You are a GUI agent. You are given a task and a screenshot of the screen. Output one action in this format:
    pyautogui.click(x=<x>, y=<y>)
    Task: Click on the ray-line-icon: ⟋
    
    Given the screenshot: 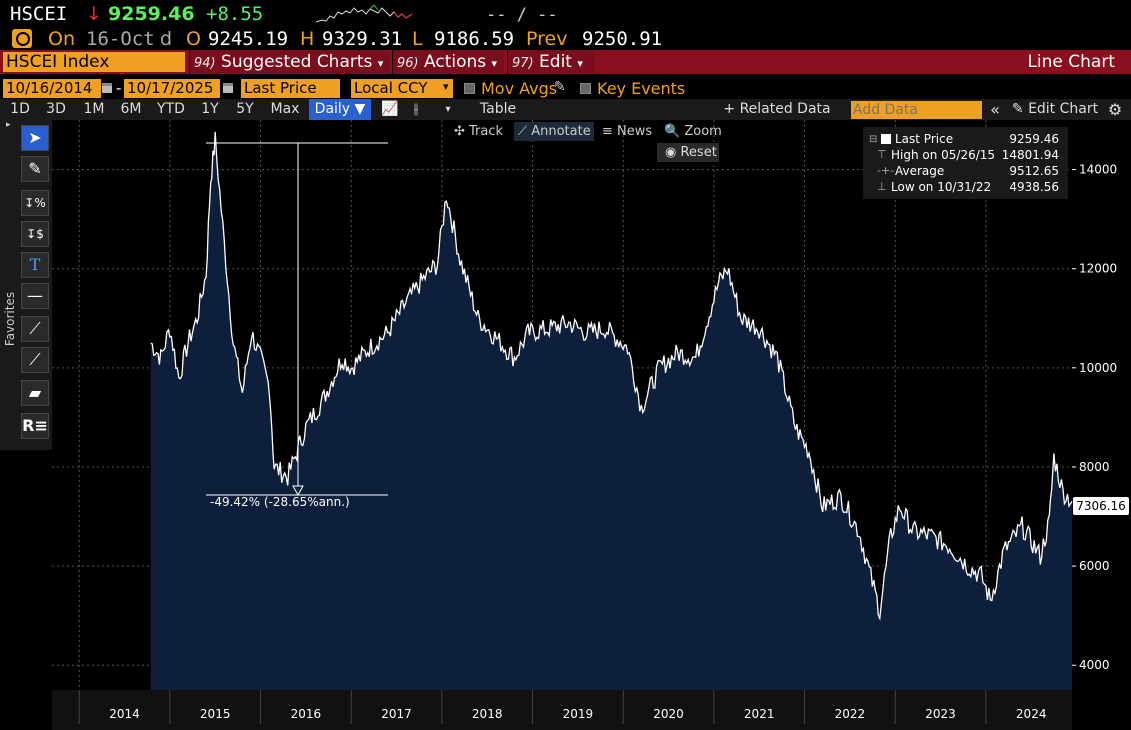 What is the action you would take?
    pyautogui.click(x=35, y=360)
    